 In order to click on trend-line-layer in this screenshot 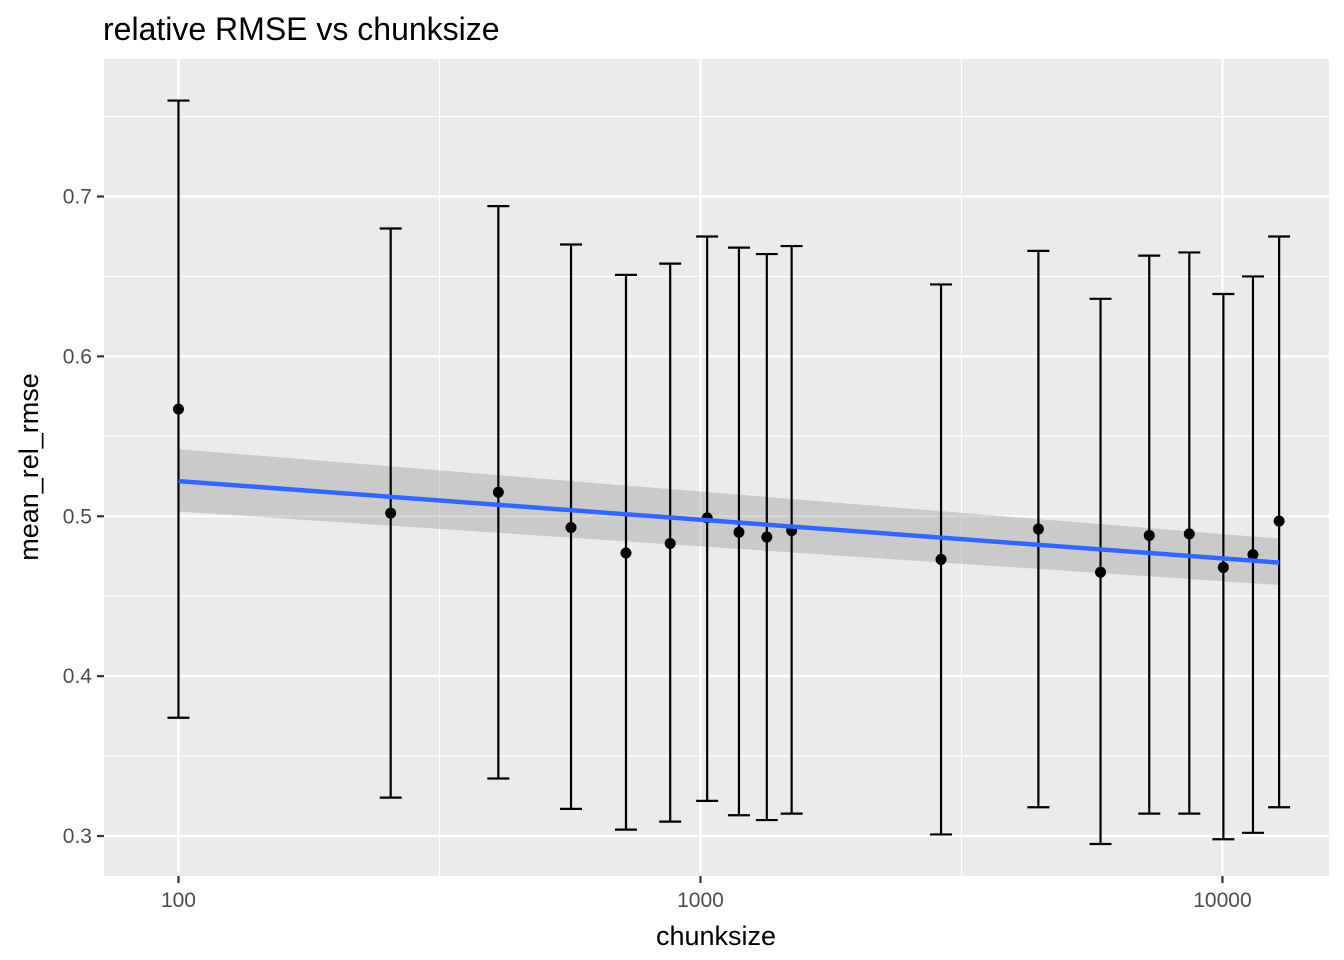, I will do `click(729, 521)`.